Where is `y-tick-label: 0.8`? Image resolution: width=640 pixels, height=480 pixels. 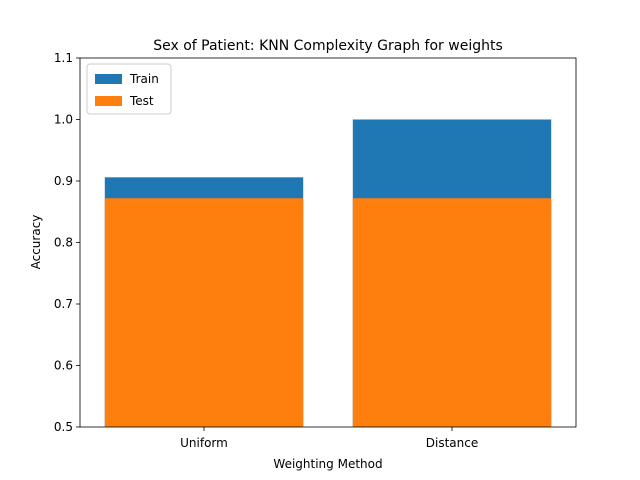
y-tick-label: 0.8 is located at coordinates (63, 243).